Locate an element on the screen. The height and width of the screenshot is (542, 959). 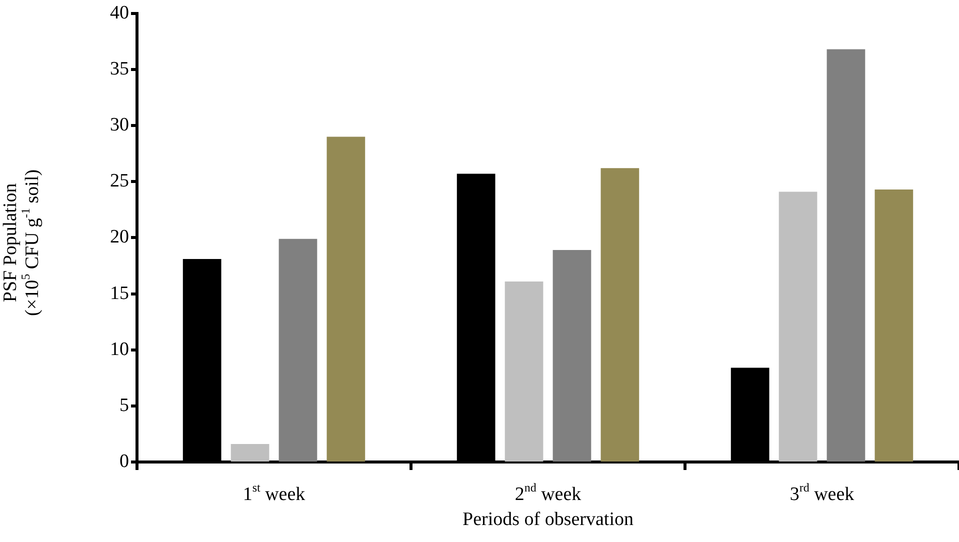
y-tick-label: 20 is located at coordinates (119, 237).